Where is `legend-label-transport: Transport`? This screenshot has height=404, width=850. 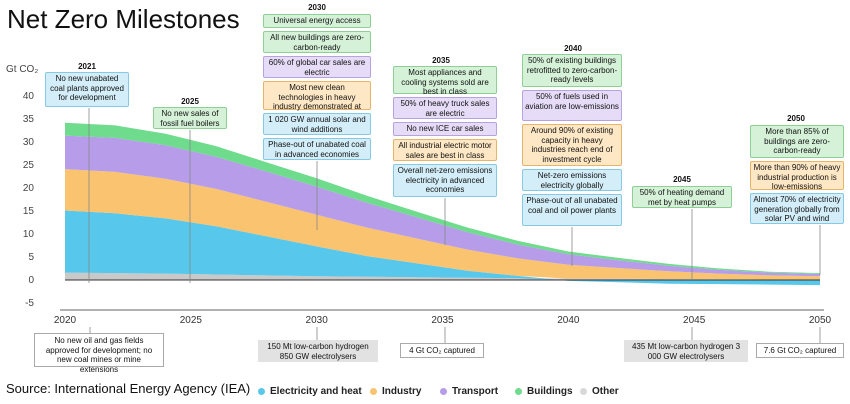
legend-label-transport: Transport is located at coordinates (475, 391).